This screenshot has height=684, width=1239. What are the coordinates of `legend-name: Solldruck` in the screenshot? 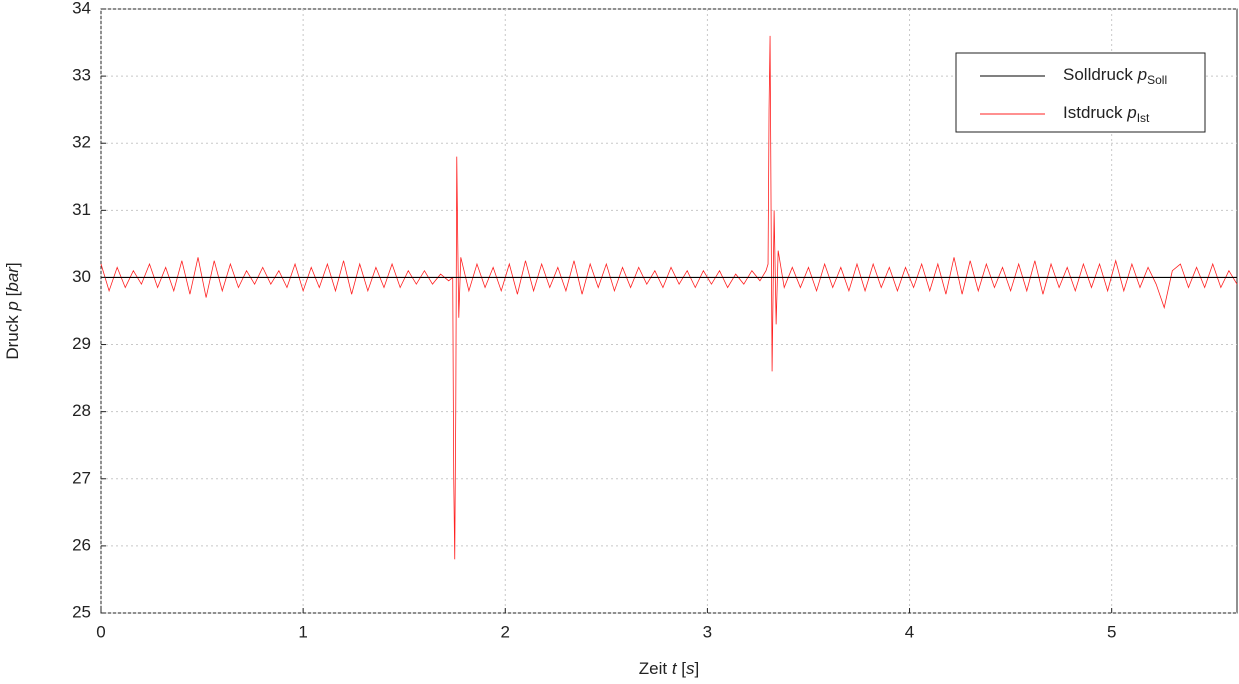 It's located at (1100, 74).